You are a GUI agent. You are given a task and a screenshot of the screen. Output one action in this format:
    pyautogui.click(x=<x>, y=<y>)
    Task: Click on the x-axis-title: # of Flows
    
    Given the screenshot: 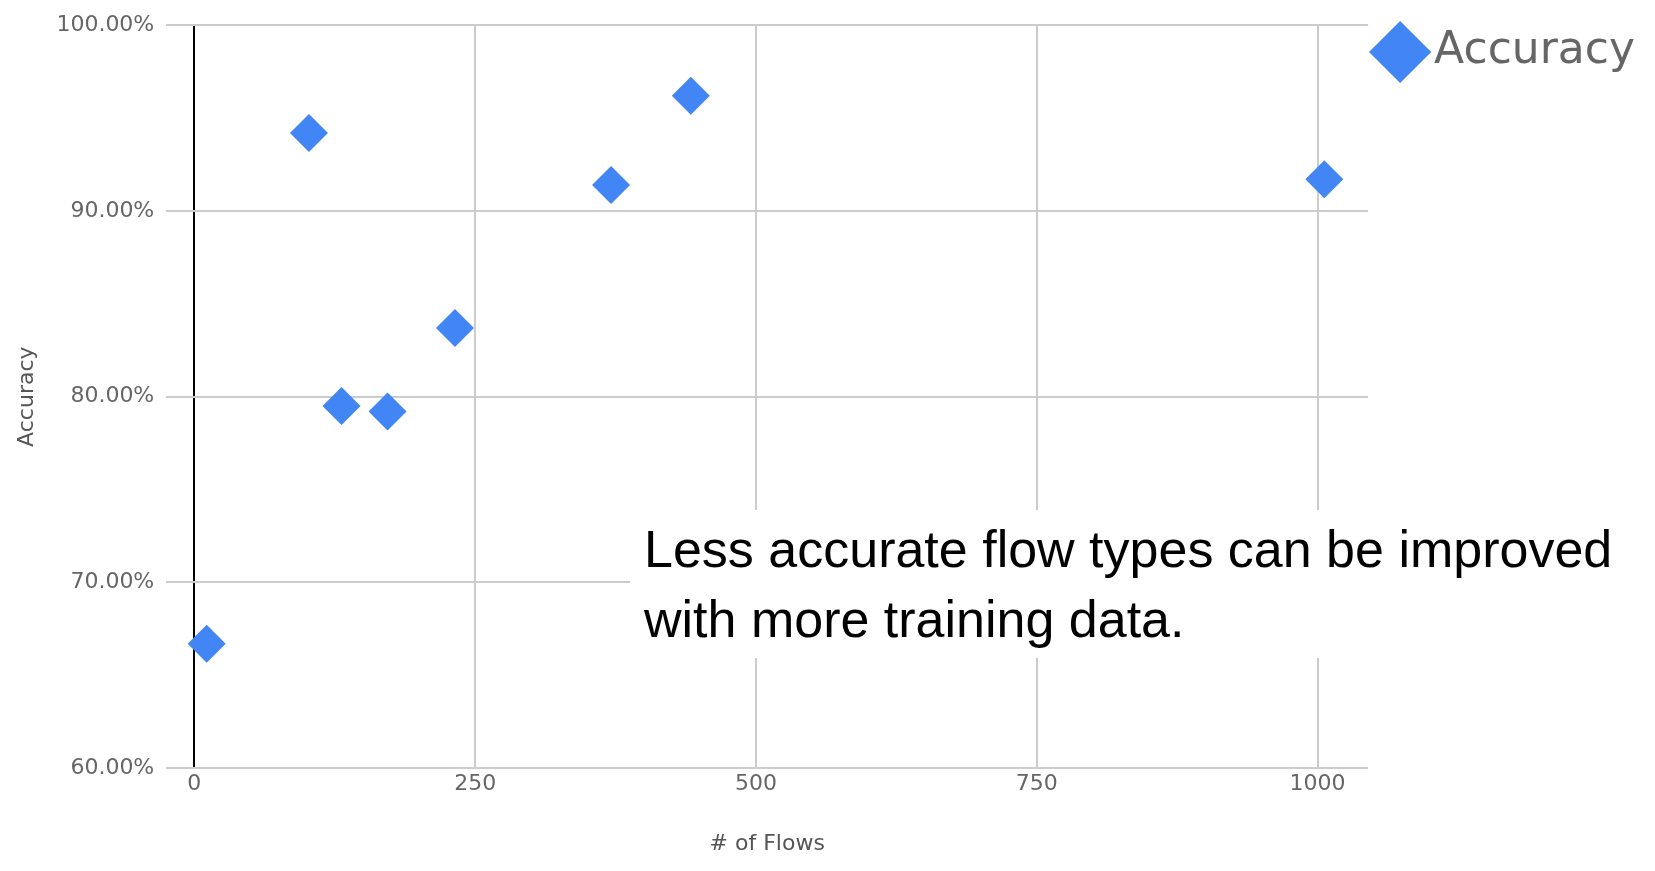 What is the action you would take?
    pyautogui.click(x=767, y=842)
    